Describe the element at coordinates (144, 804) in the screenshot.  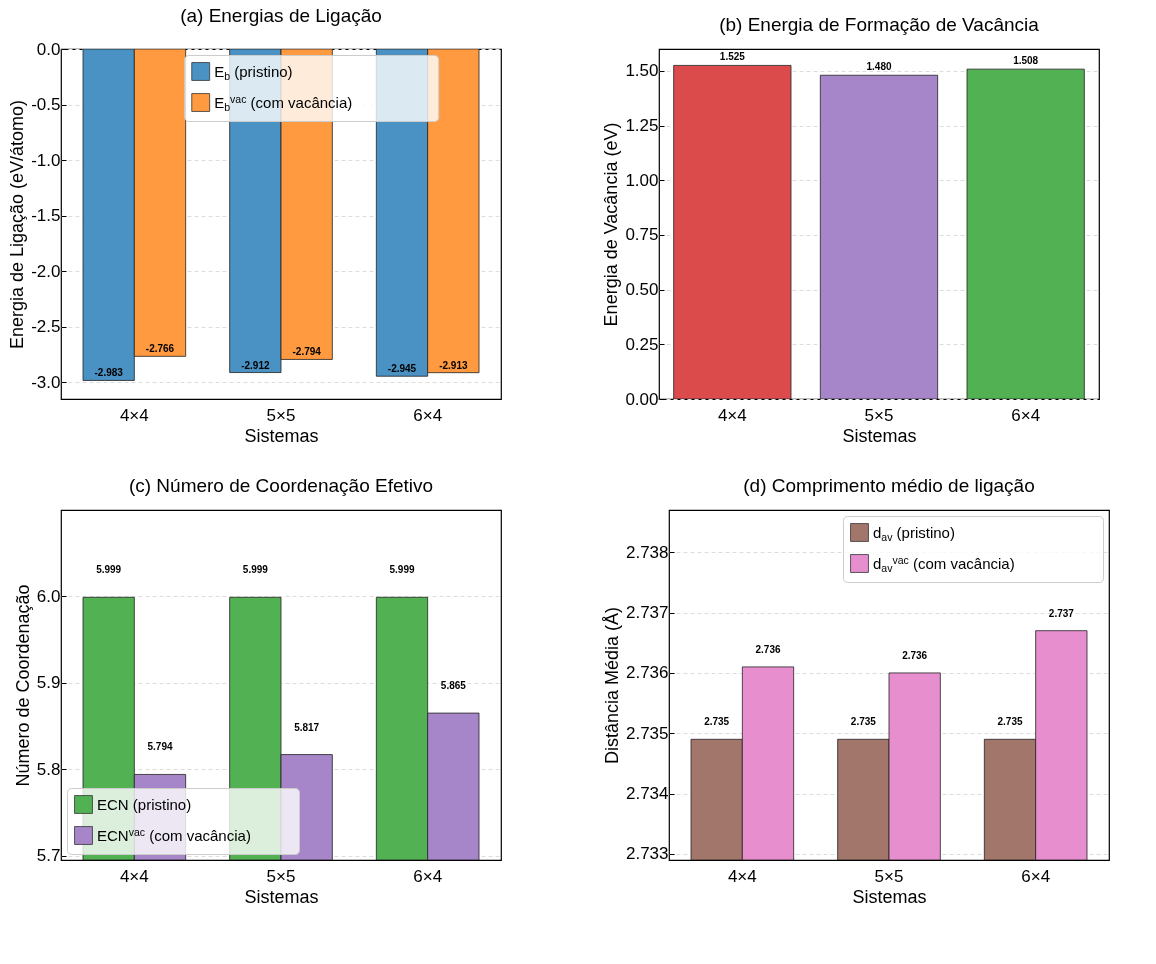
I see `legend-label: ECN (pristino)` at that location.